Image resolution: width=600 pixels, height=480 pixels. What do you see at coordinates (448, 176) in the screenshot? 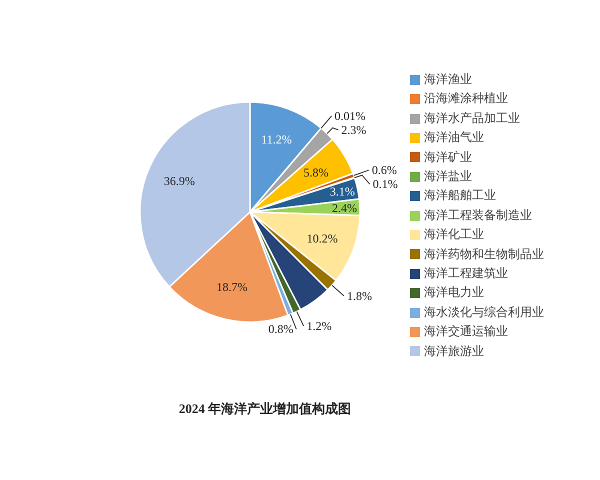
I see `legend-label: 海洋盐业` at bounding box center [448, 176].